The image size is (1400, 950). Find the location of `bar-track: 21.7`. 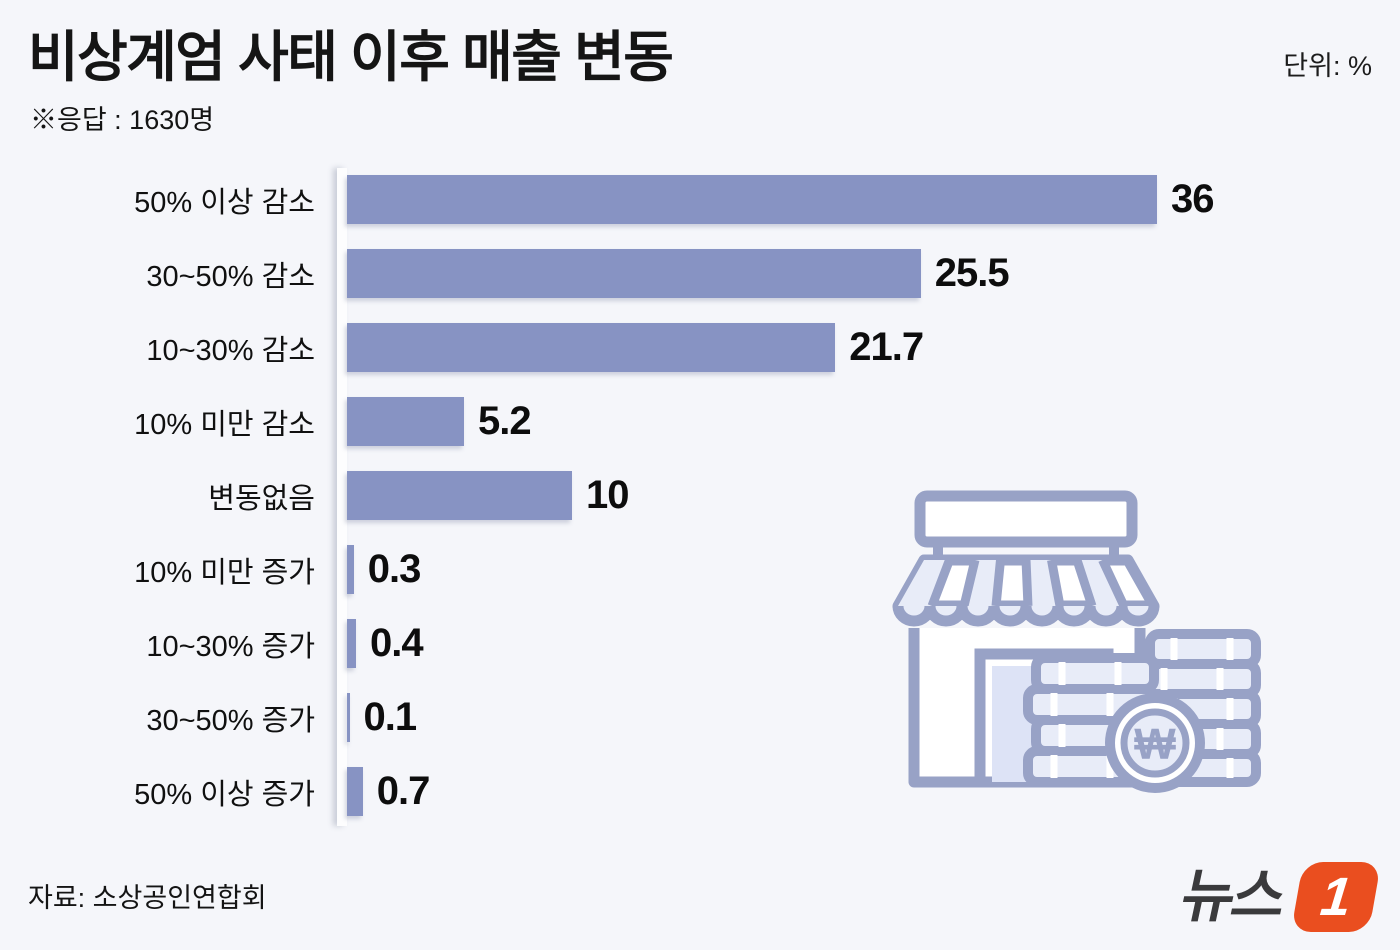

bar-track: 21.7 is located at coordinates (866, 347).